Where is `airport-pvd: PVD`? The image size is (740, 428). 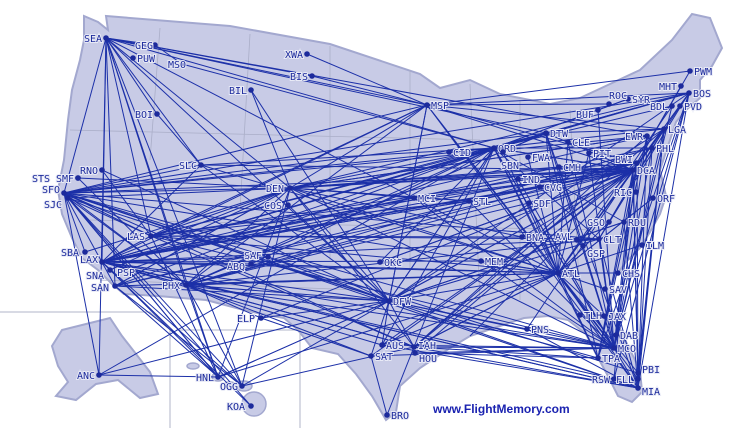 airport-pvd: PVD is located at coordinates (690, 107).